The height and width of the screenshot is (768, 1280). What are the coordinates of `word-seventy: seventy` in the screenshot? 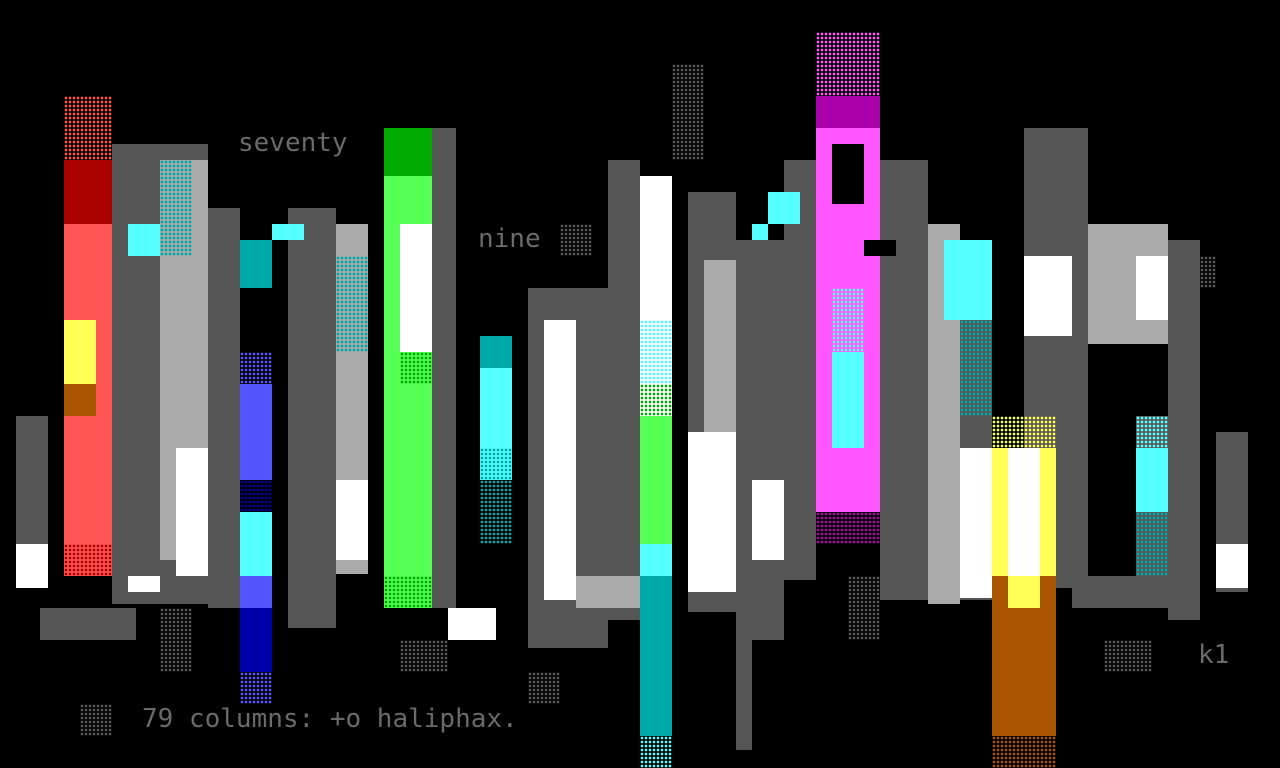 It's located at (293, 143).